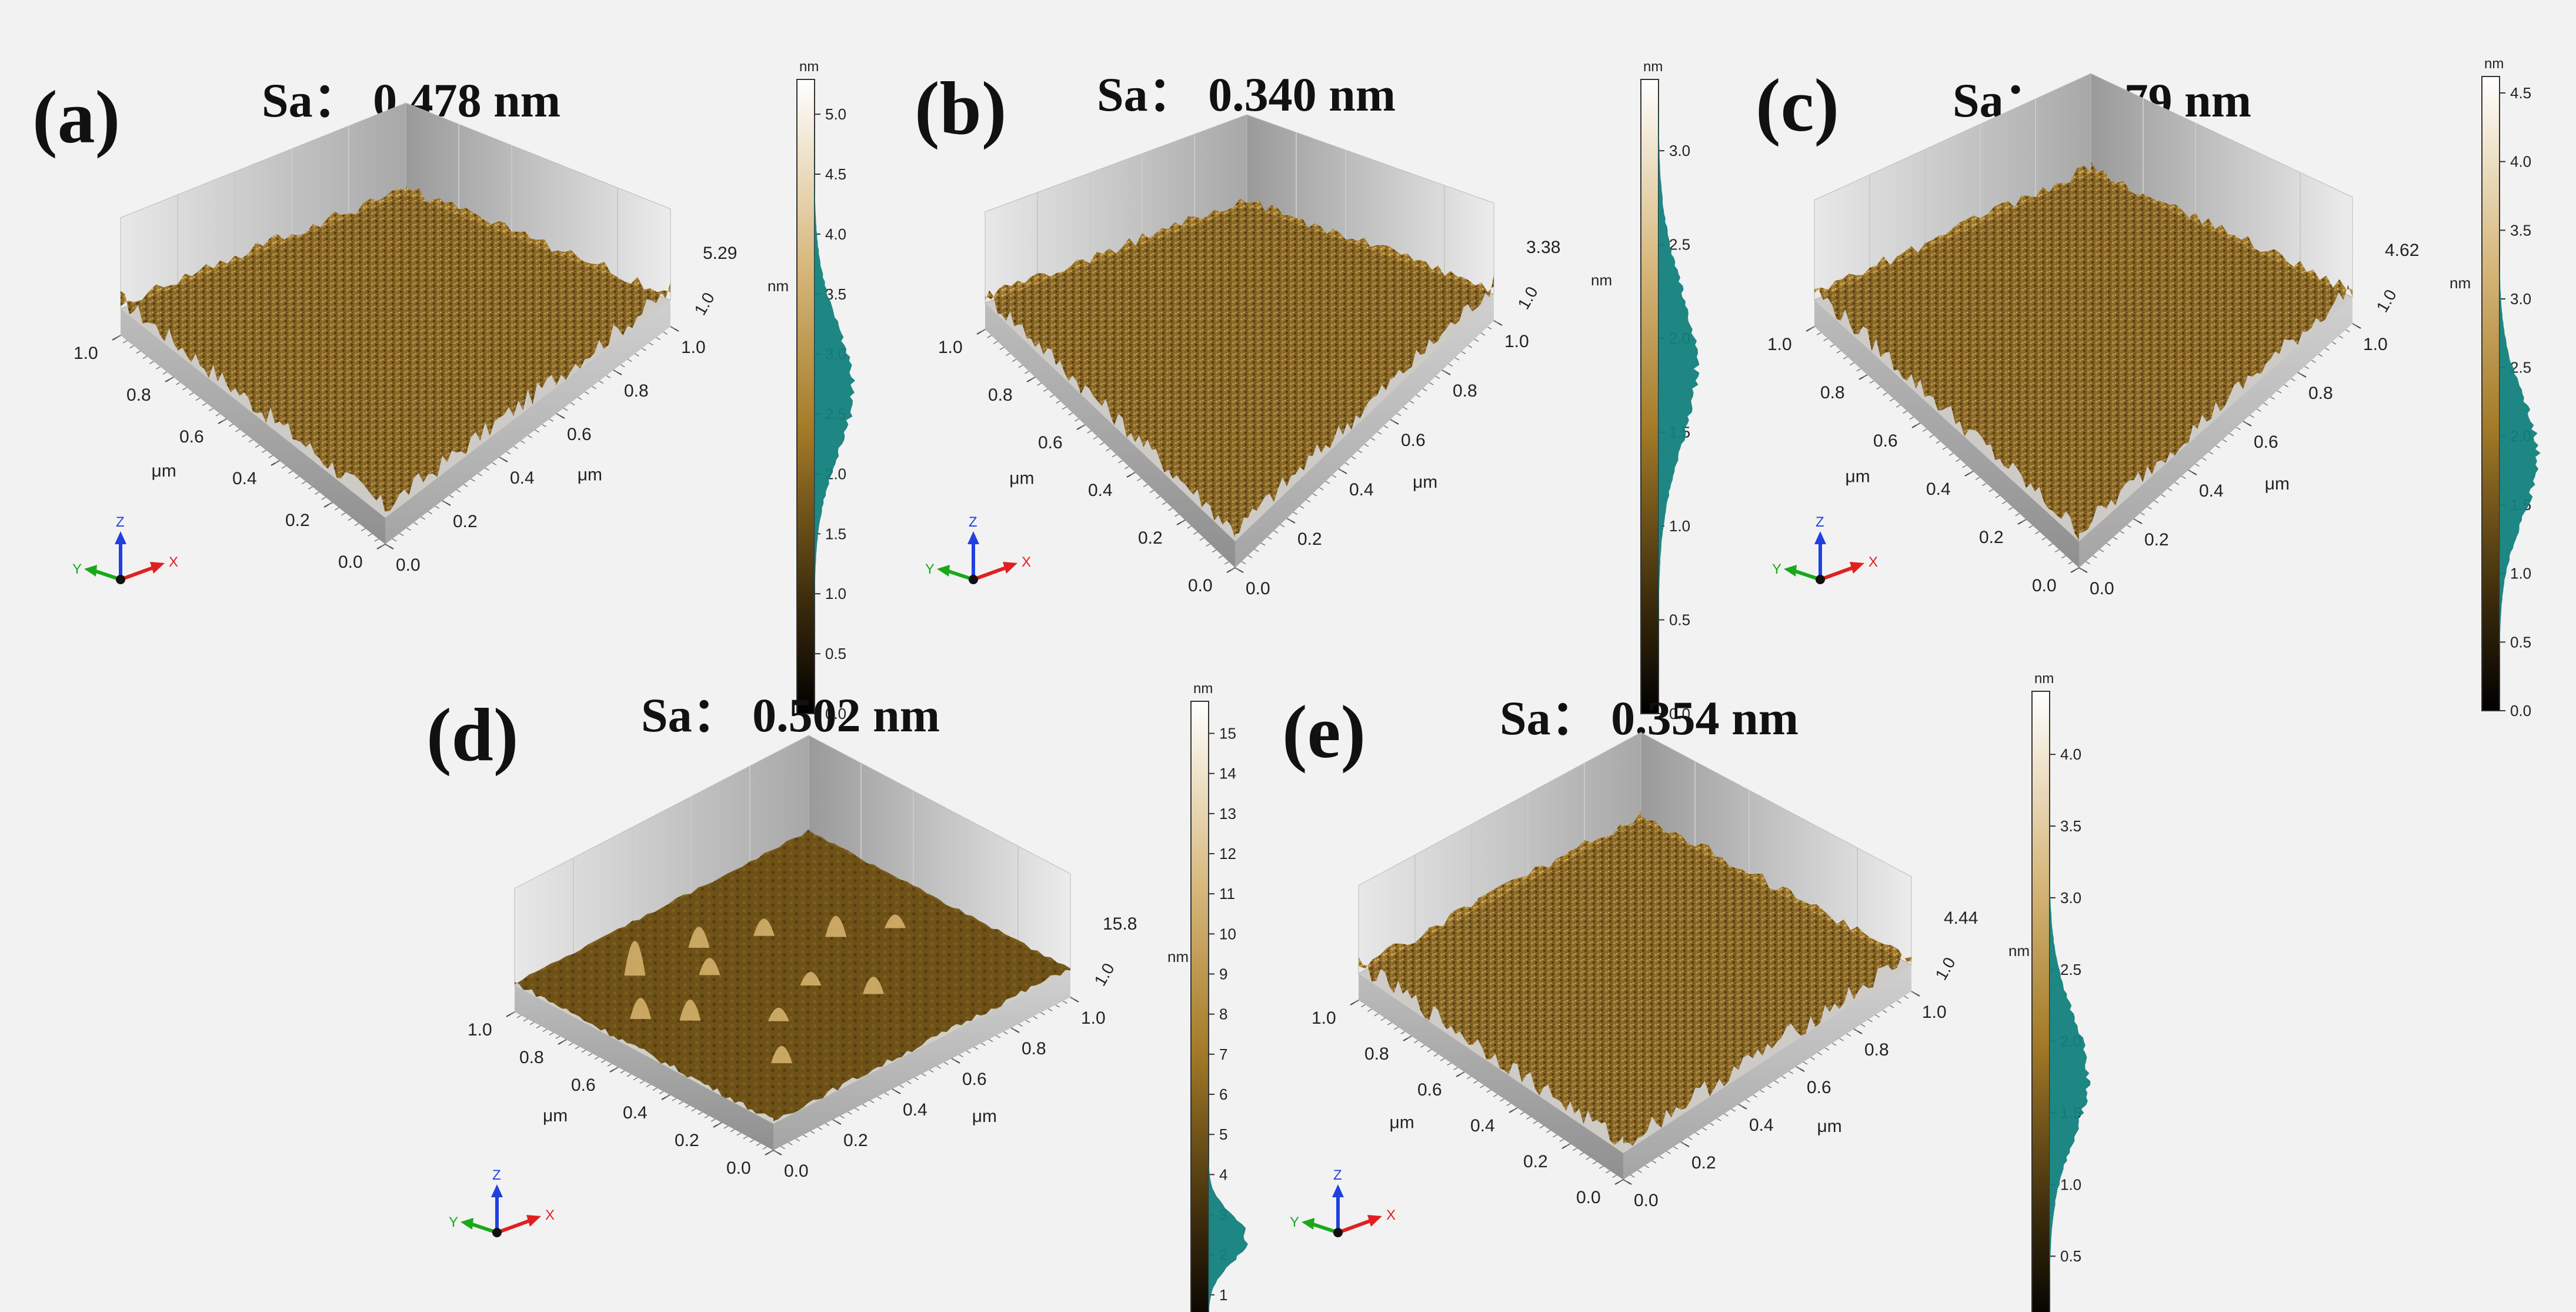 The height and width of the screenshot is (1312, 2576). Describe the element at coordinates (1223, 974) in the screenshot. I see `colorbar-tick-label: 9` at that location.